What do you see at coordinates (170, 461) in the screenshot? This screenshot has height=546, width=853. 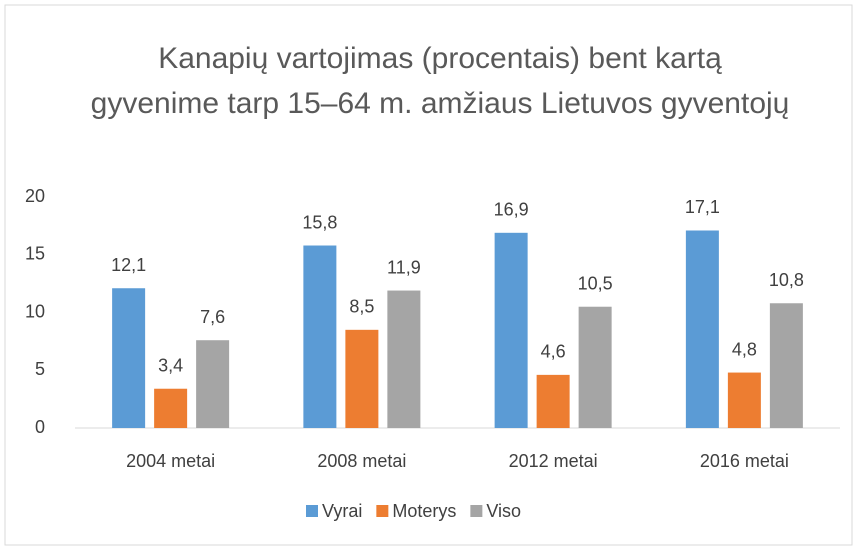 I see `x-tick-label: 2004 metai` at bounding box center [170, 461].